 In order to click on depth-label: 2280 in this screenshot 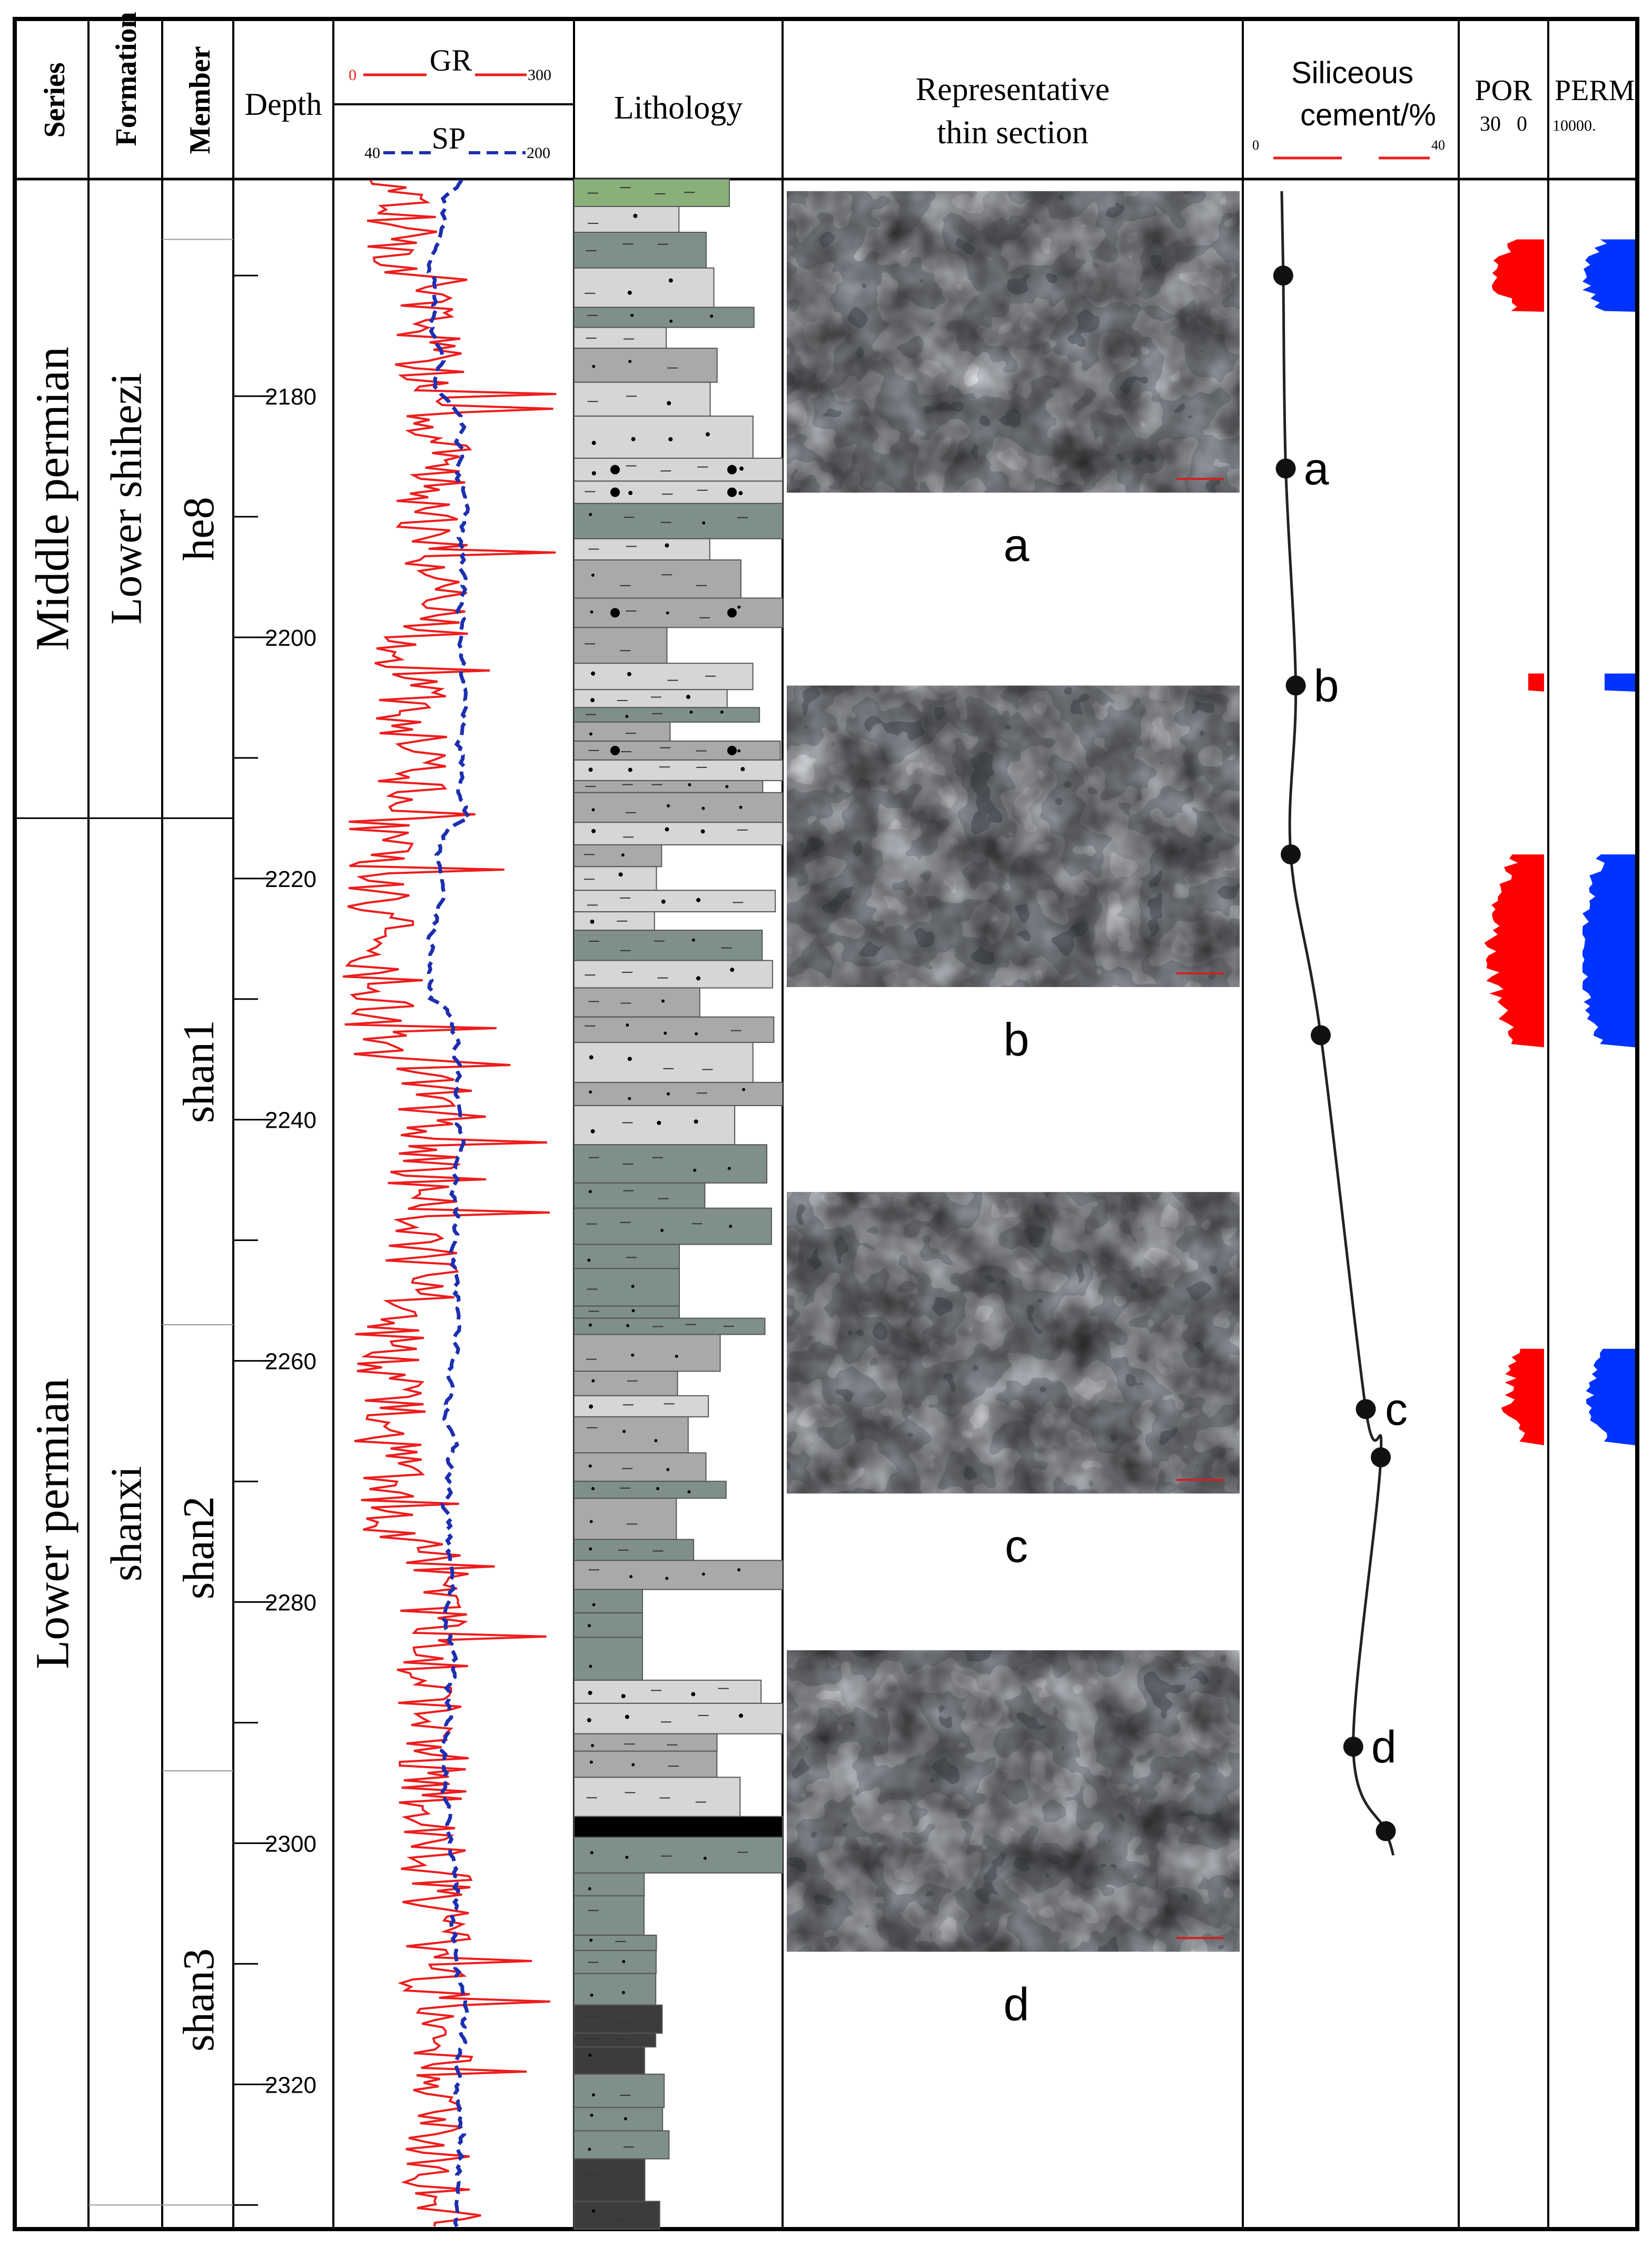, I will do `click(290, 1603)`.